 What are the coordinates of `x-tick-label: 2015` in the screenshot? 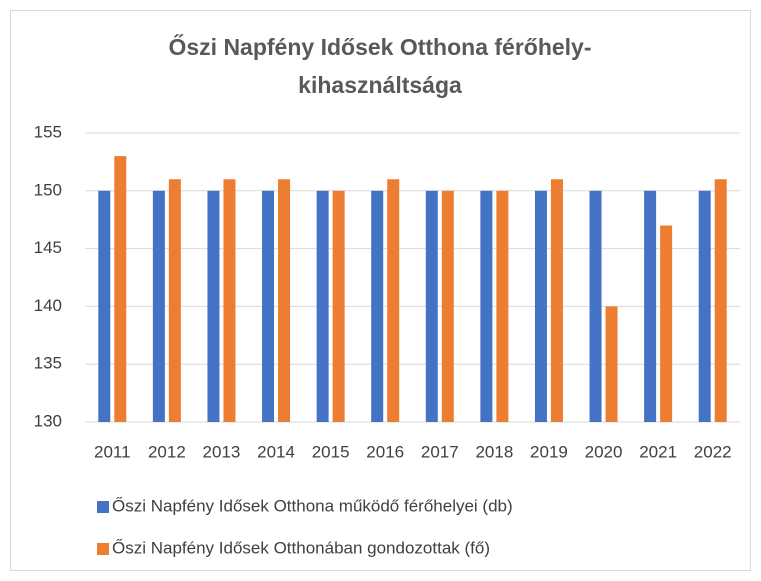 It's located at (331, 451).